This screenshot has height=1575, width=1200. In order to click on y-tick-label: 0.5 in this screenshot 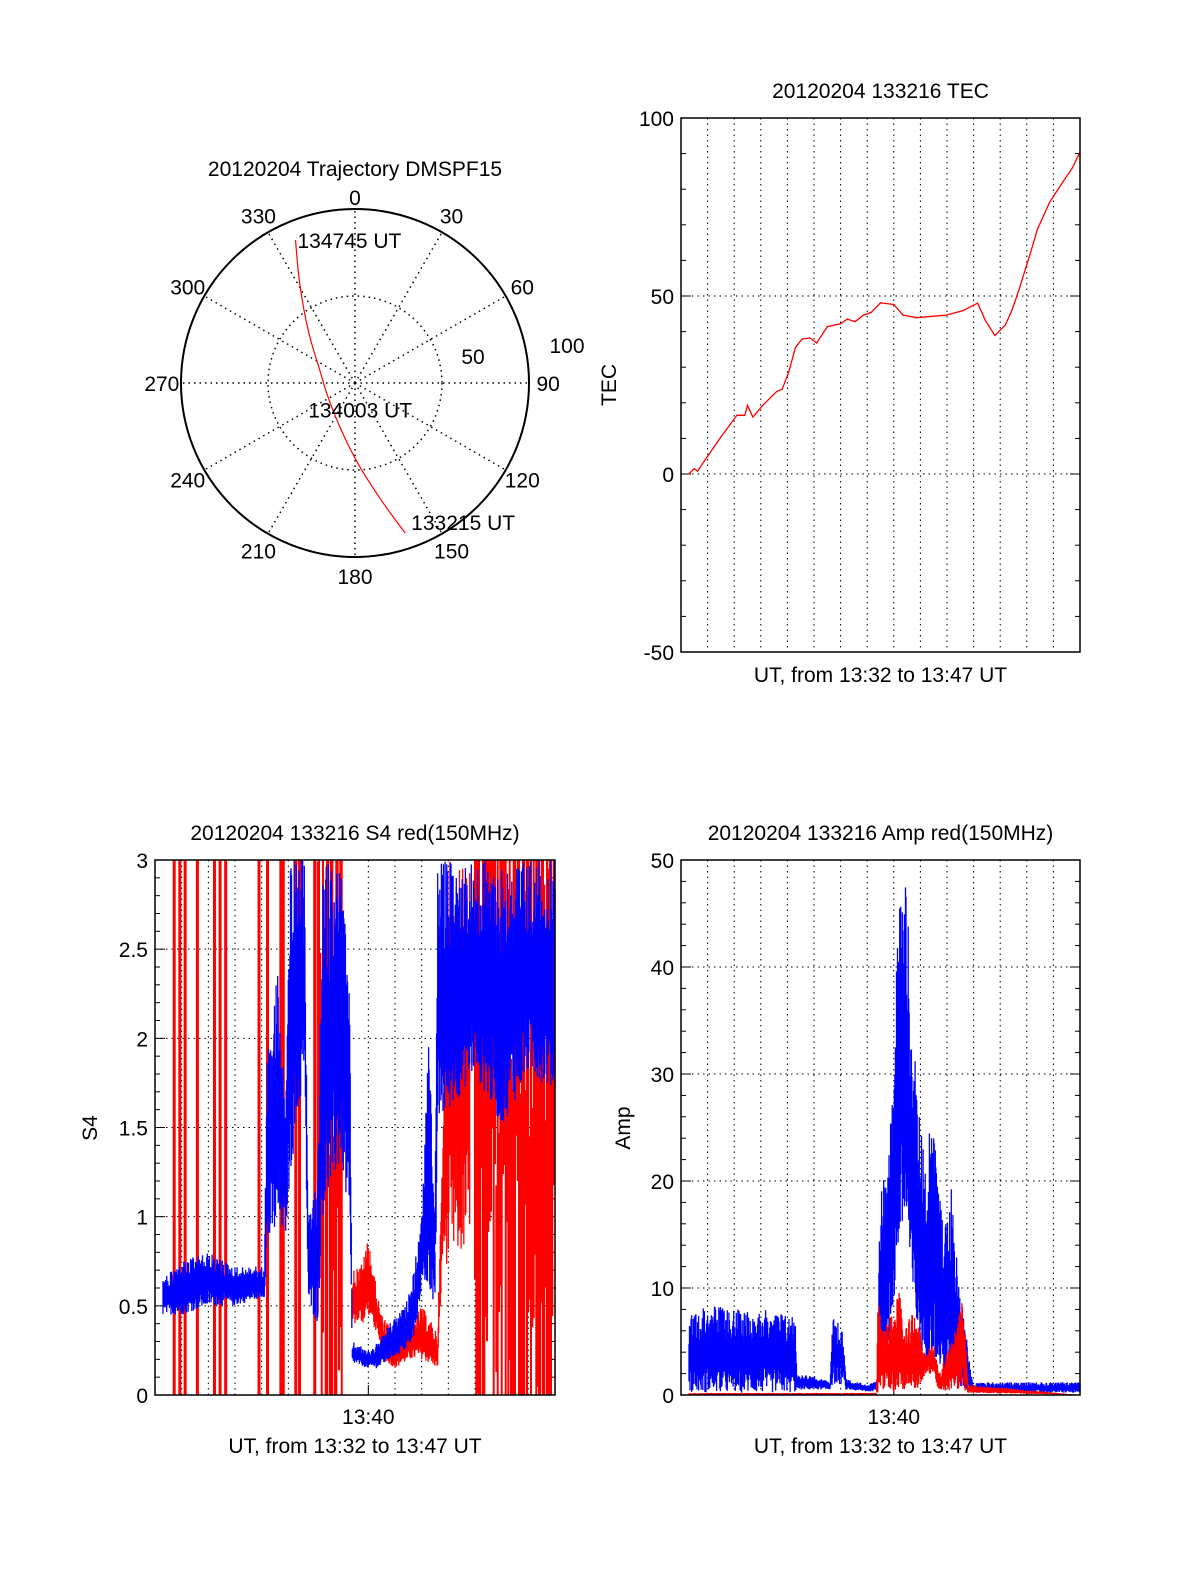, I will do `click(133, 1307)`.